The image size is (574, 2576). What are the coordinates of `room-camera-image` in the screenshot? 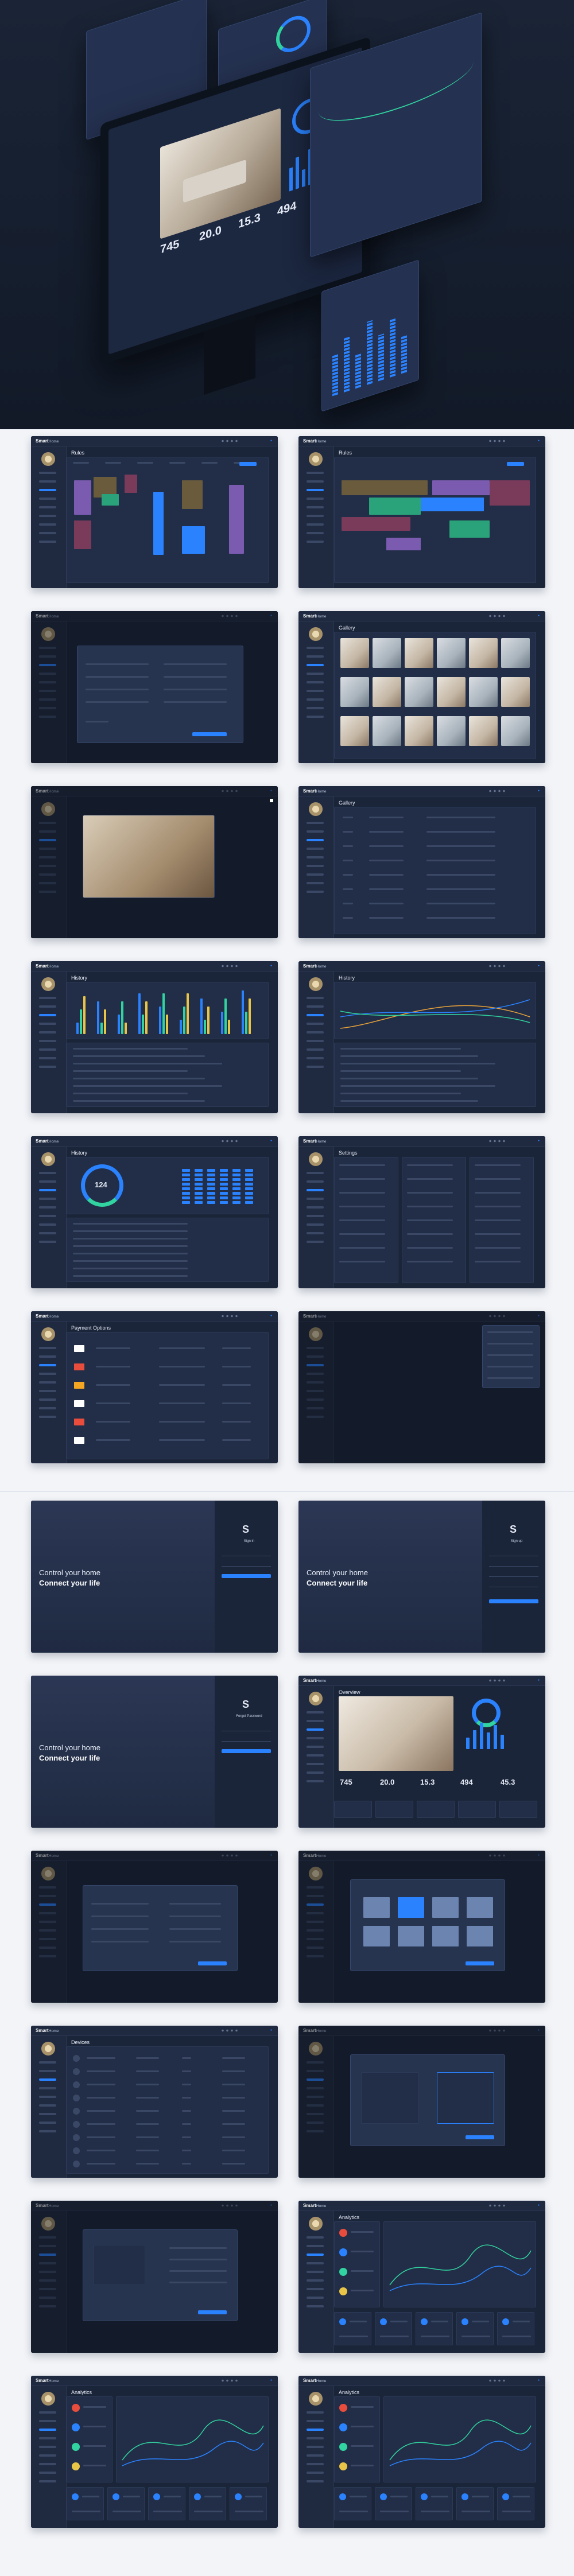 It's located at (396, 1733).